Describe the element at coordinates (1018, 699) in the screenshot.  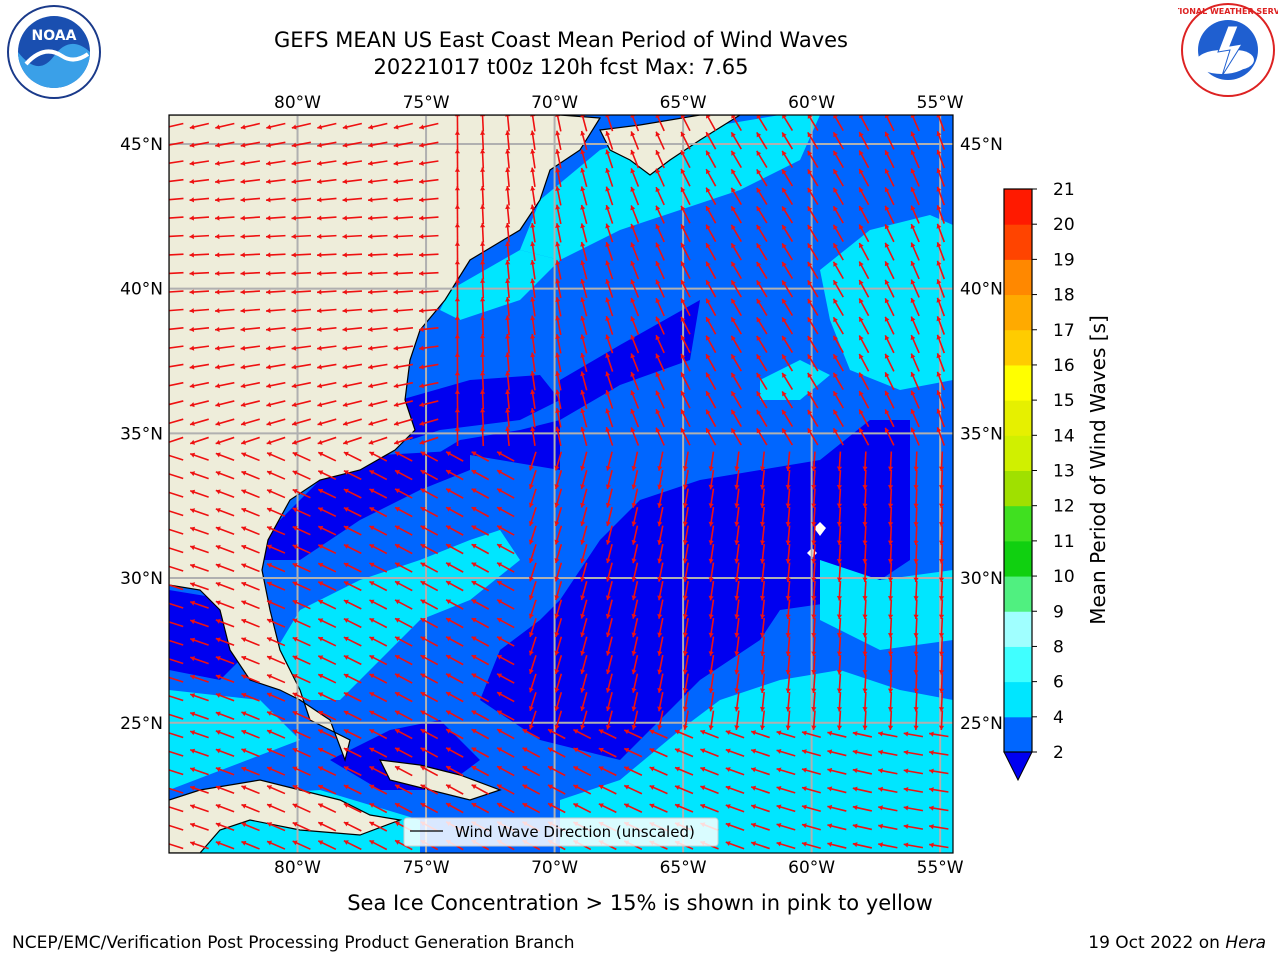
I see `colorbar-segment` at that location.